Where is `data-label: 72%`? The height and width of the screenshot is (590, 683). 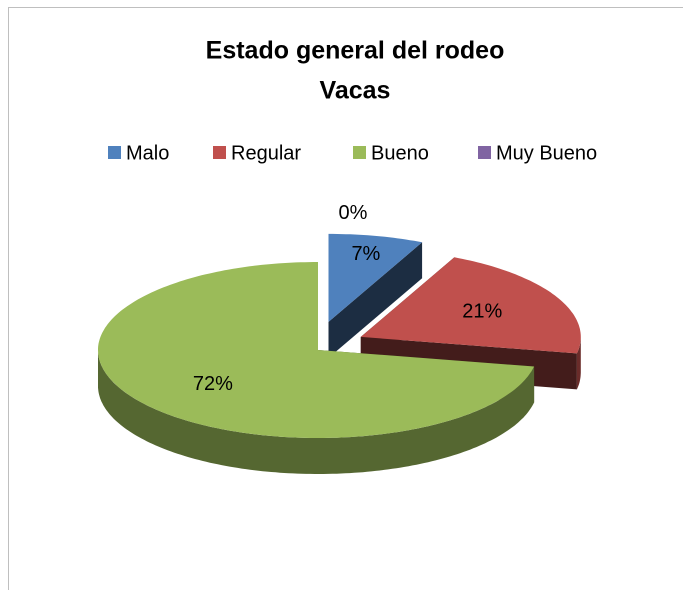
data-label: 72% is located at coordinates (213, 384).